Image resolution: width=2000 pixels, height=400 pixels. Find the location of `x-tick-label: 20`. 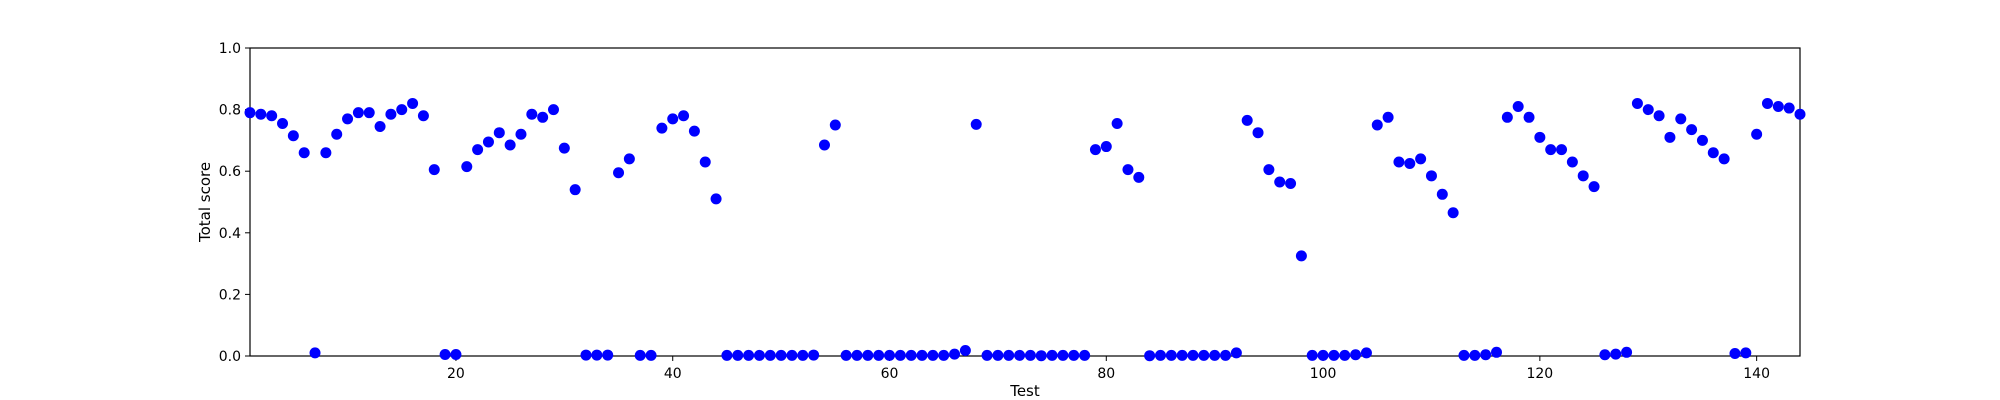

x-tick-label: 20 is located at coordinates (456, 374).